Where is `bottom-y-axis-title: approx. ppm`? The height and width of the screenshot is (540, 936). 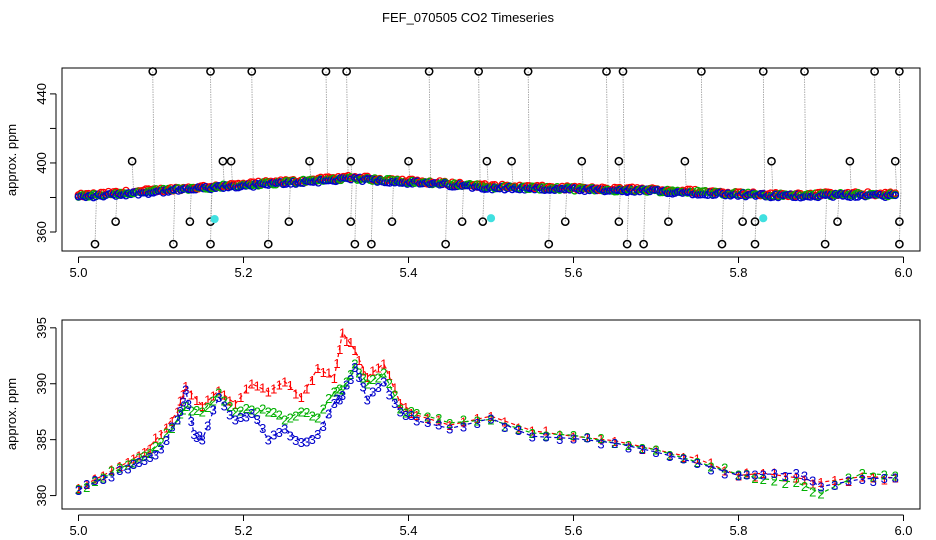
bottom-y-axis-title: approx. ppm is located at coordinates (11, 414).